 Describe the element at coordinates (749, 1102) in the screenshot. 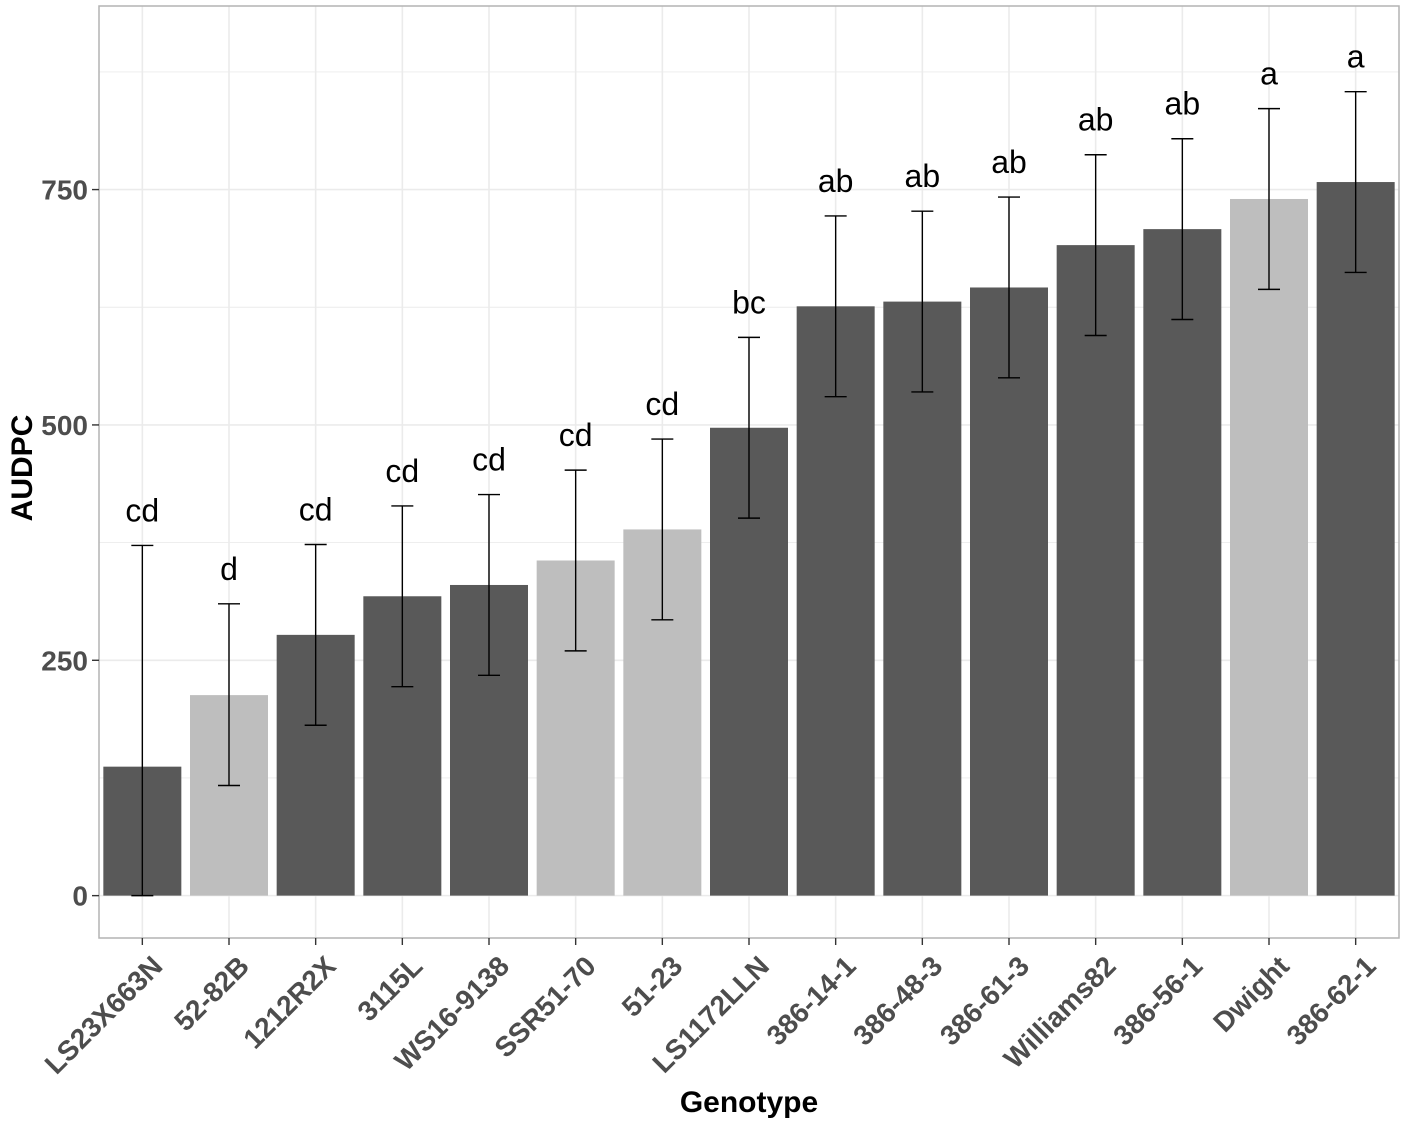

I see `x-axis-title: Genotype` at that location.